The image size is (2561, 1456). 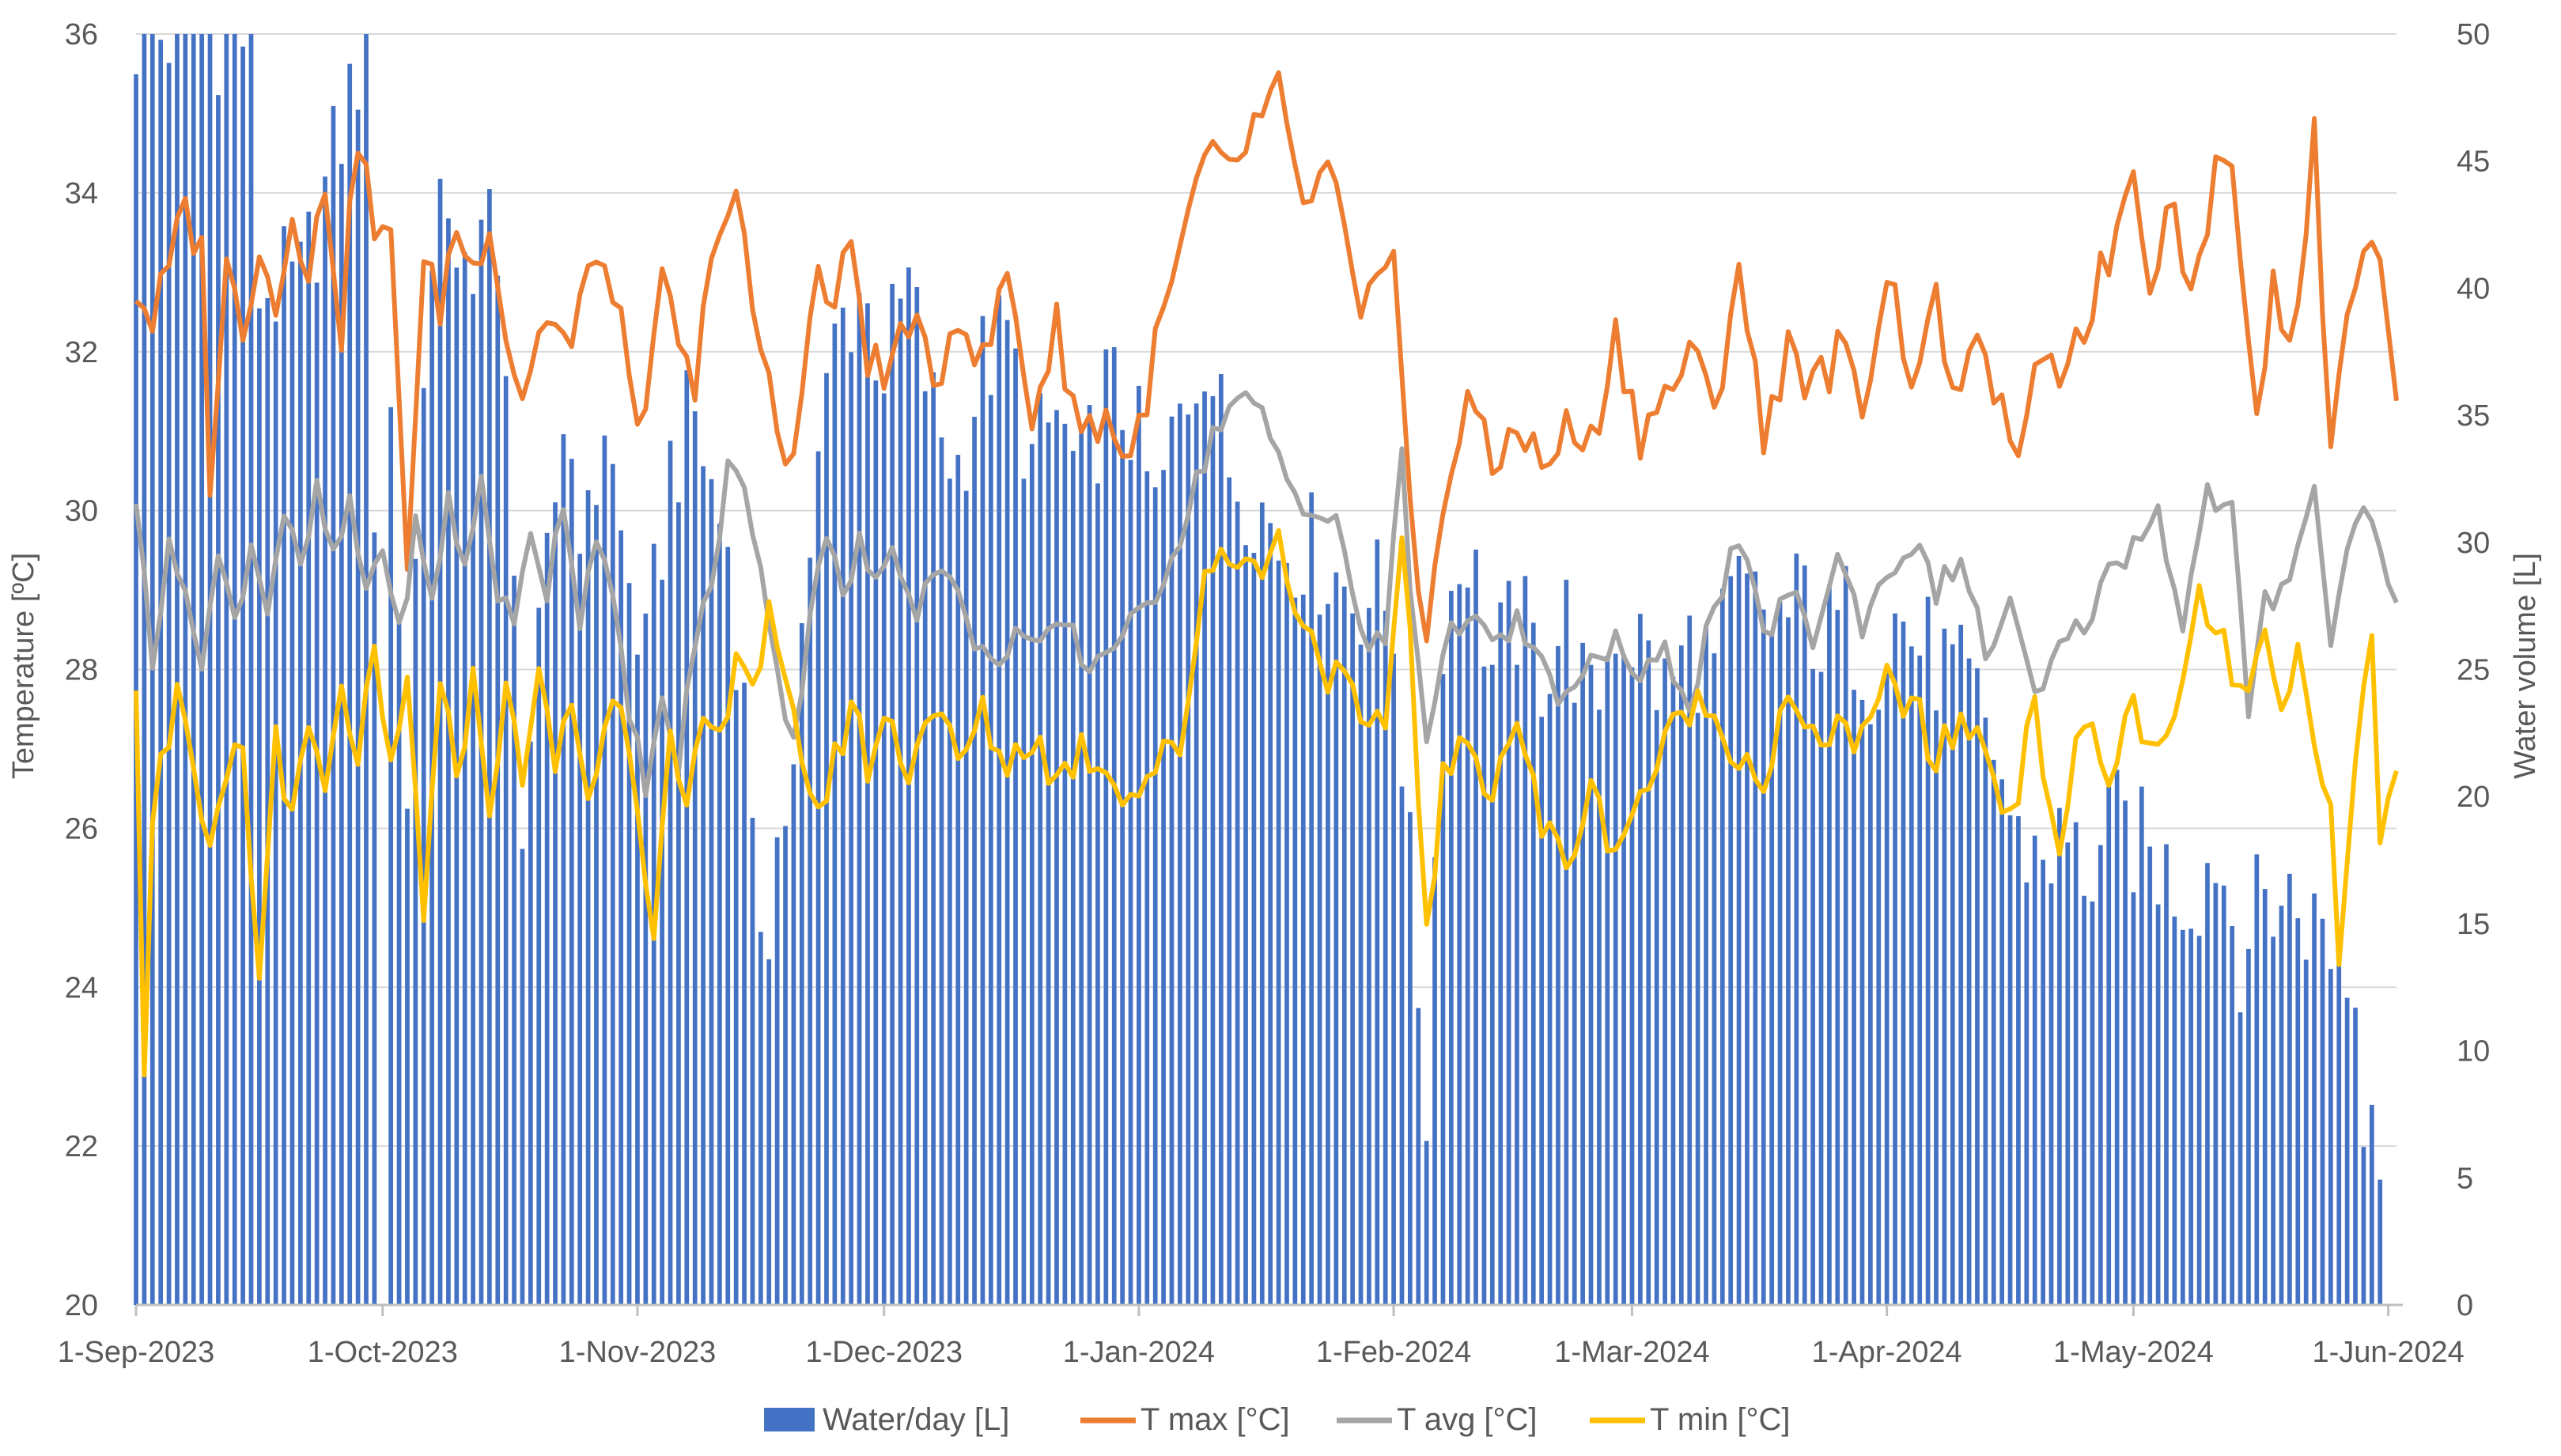 I want to click on y-left-tick-label: 28, so click(x=81, y=670).